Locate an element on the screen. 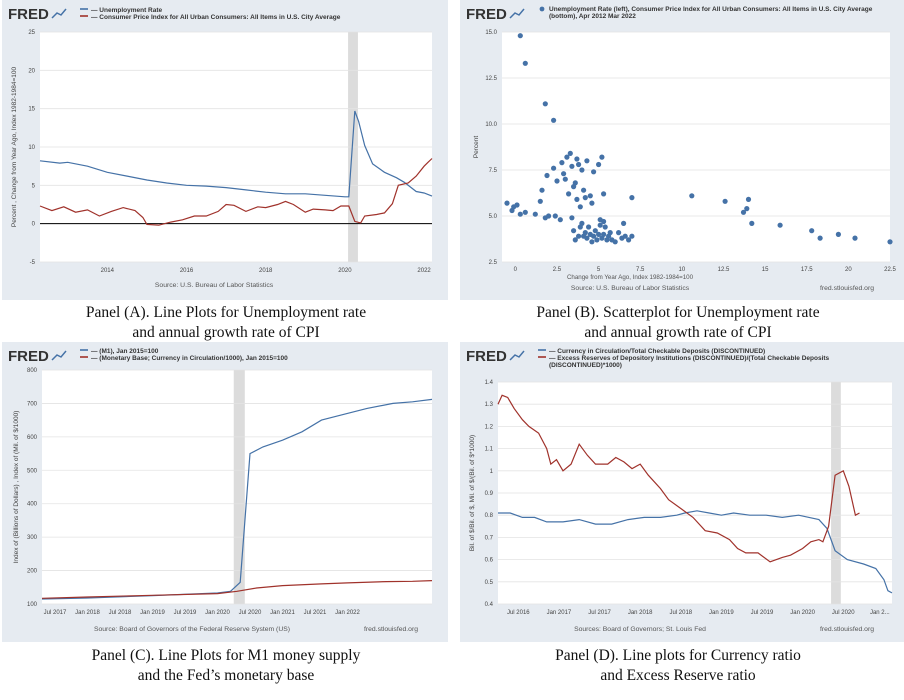  y-tick-label: 15.0 is located at coordinates (491, 33).